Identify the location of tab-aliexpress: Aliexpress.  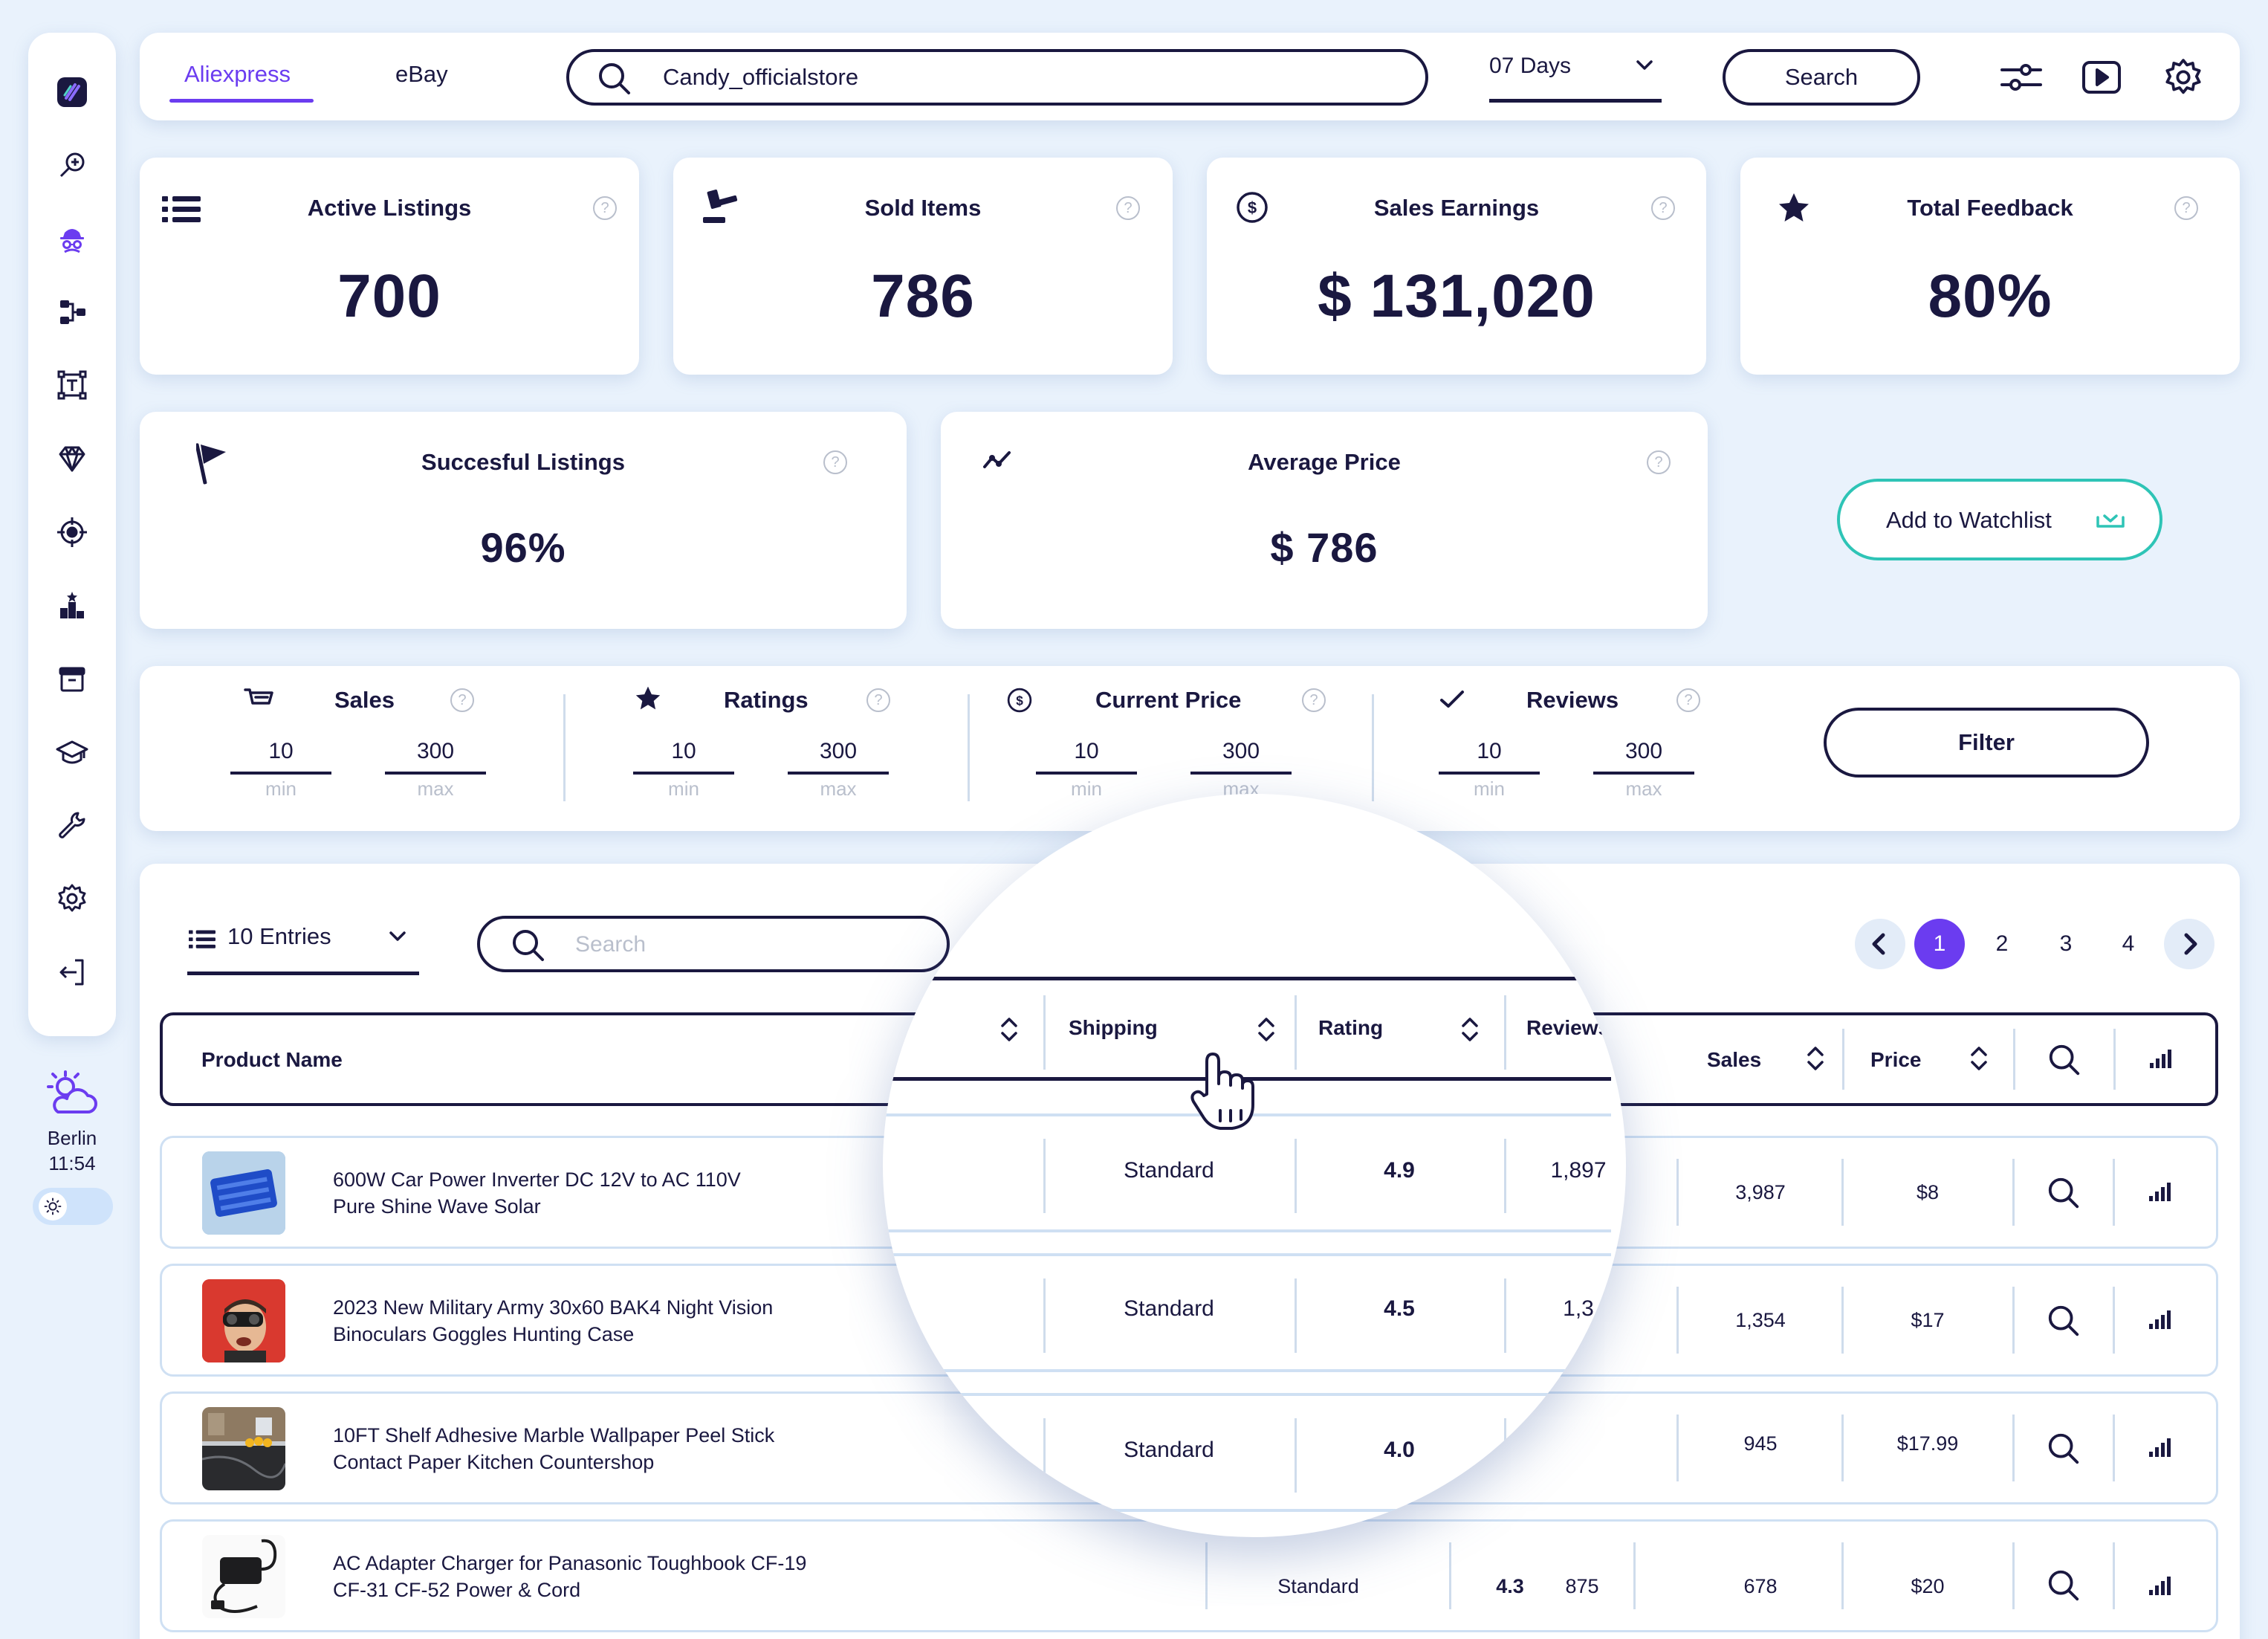
(237, 74).